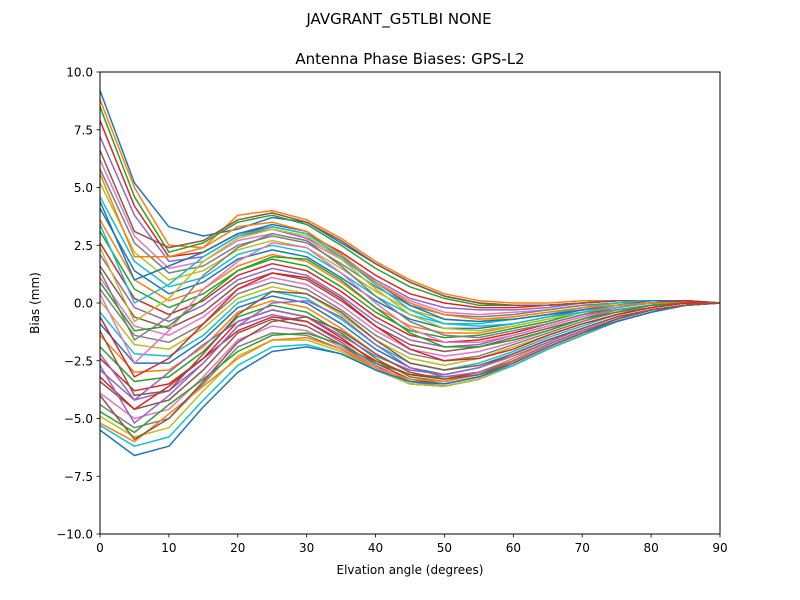 The width and height of the screenshot is (800, 600). I want to click on x-axis-ticks: 0 10 20 30 40 50 60 70 80 90, so click(412, 544).